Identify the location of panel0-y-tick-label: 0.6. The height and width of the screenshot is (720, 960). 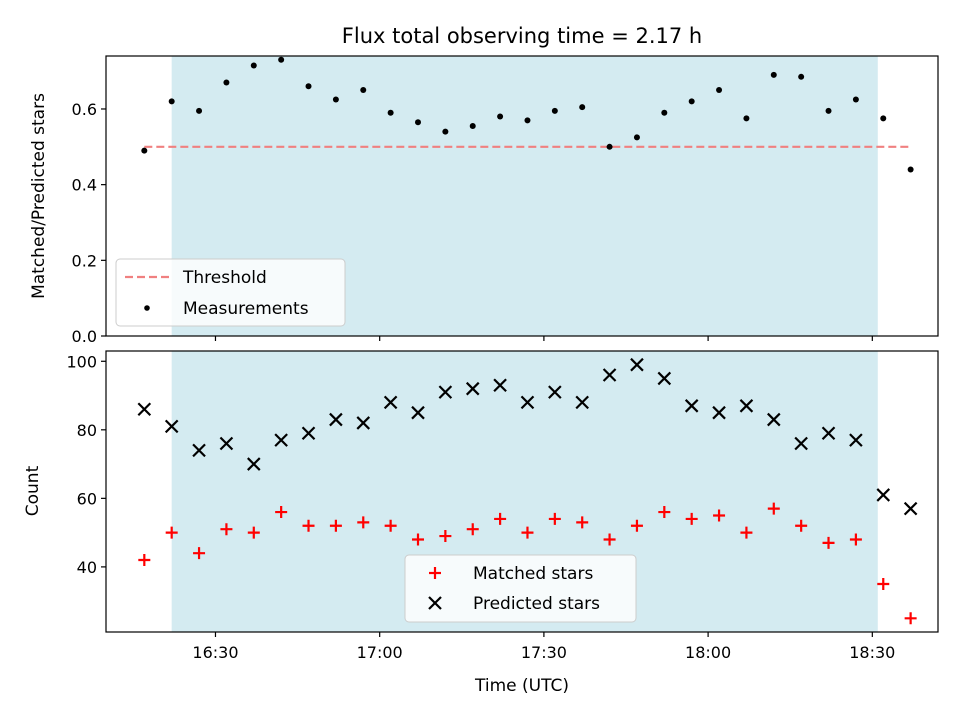
(84, 109).